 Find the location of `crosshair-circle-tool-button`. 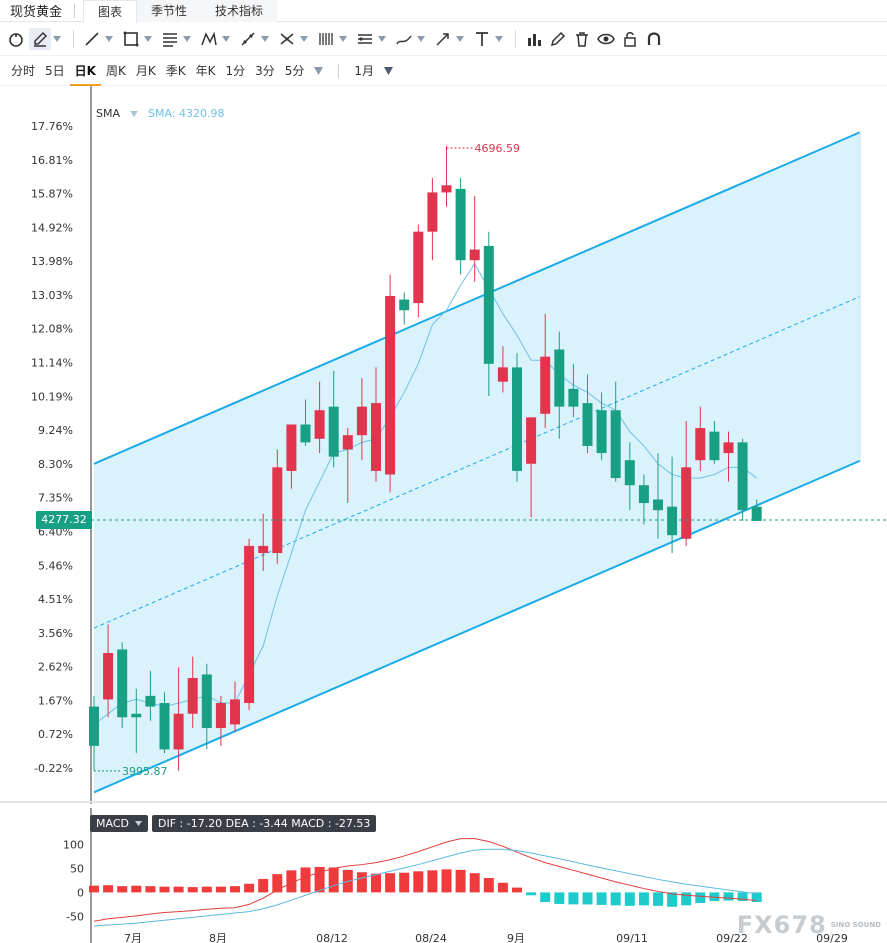

crosshair-circle-tool-button is located at coordinates (16, 39).